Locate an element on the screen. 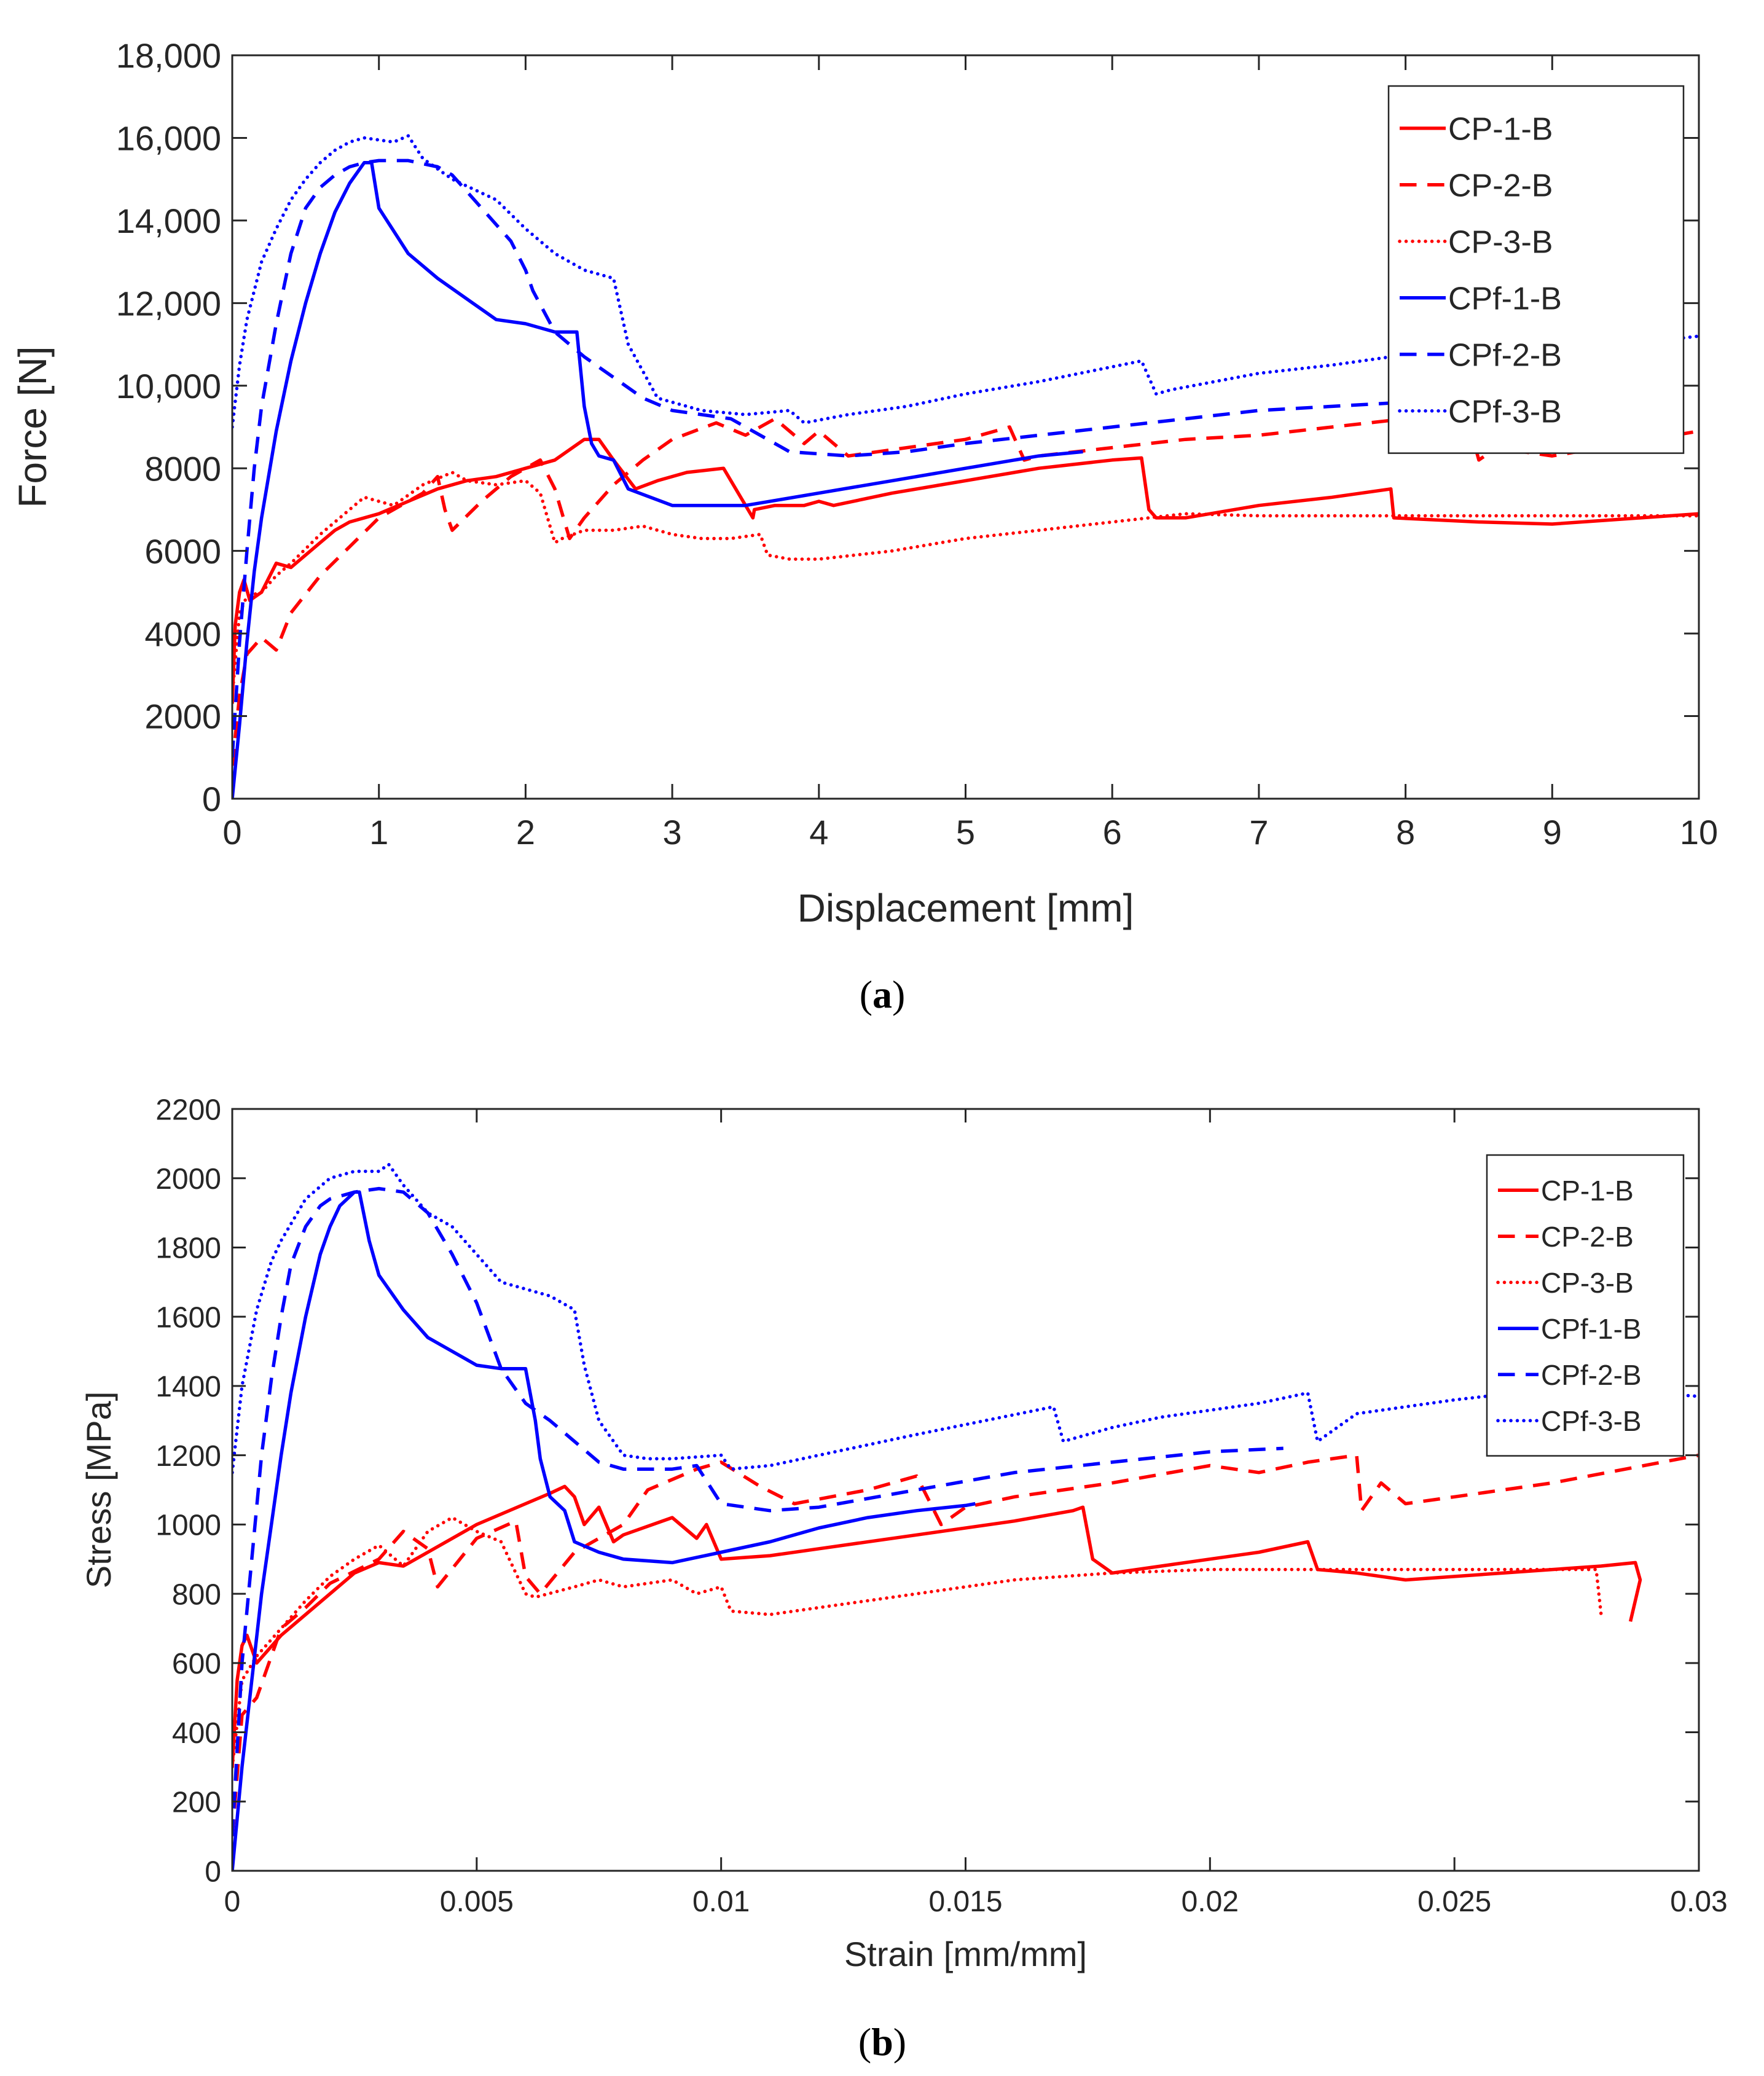  x-tick-label: 0.005 is located at coordinates (477, 1902).